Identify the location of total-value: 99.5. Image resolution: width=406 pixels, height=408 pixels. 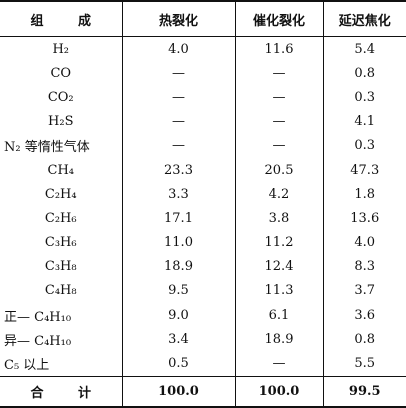
(364, 391).